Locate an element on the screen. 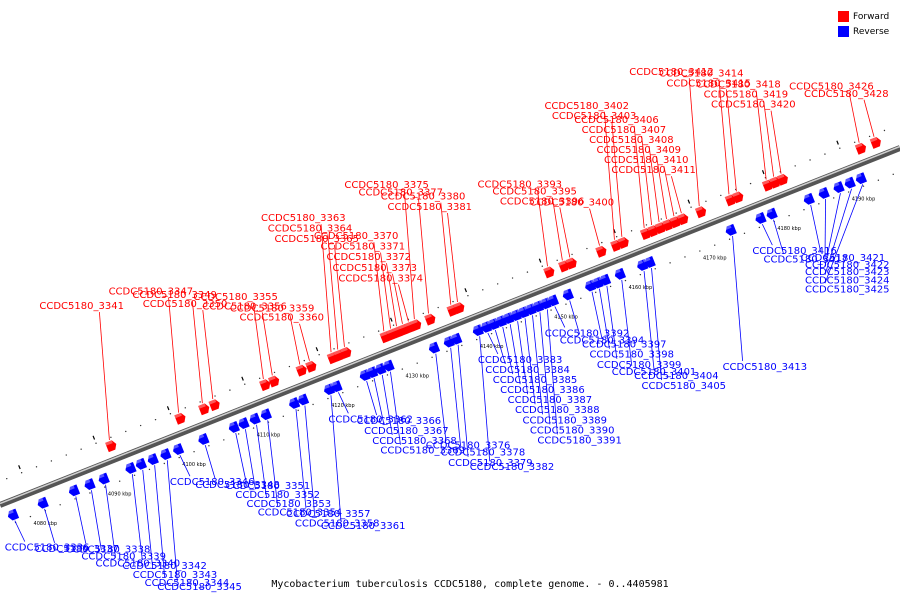  reverse-gene-label: CCDC5180_3390 is located at coordinates (572, 430).